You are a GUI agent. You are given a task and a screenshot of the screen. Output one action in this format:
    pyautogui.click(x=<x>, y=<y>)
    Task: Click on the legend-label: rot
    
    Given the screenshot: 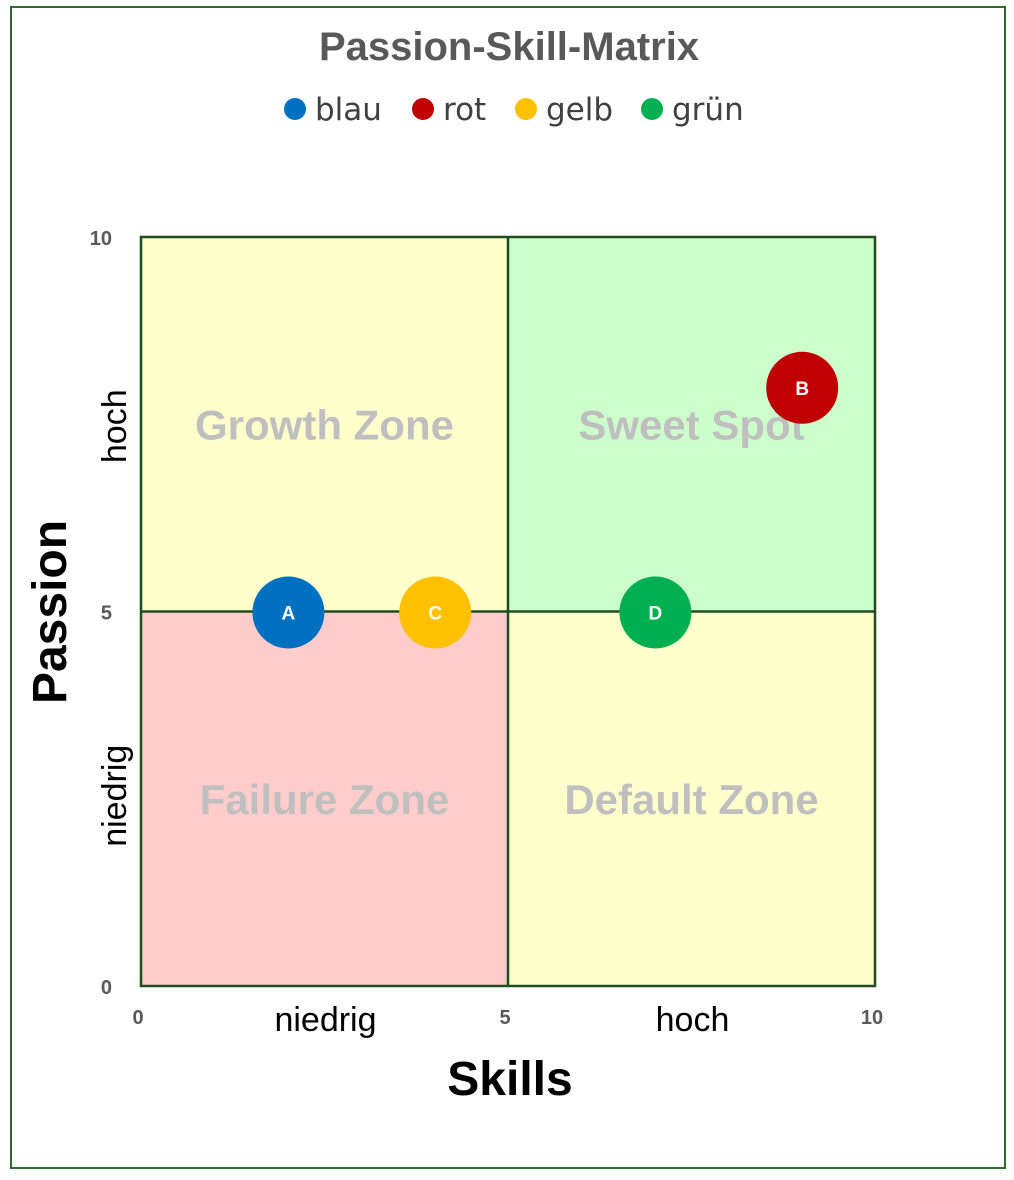 What is the action you would take?
    pyautogui.click(x=464, y=110)
    